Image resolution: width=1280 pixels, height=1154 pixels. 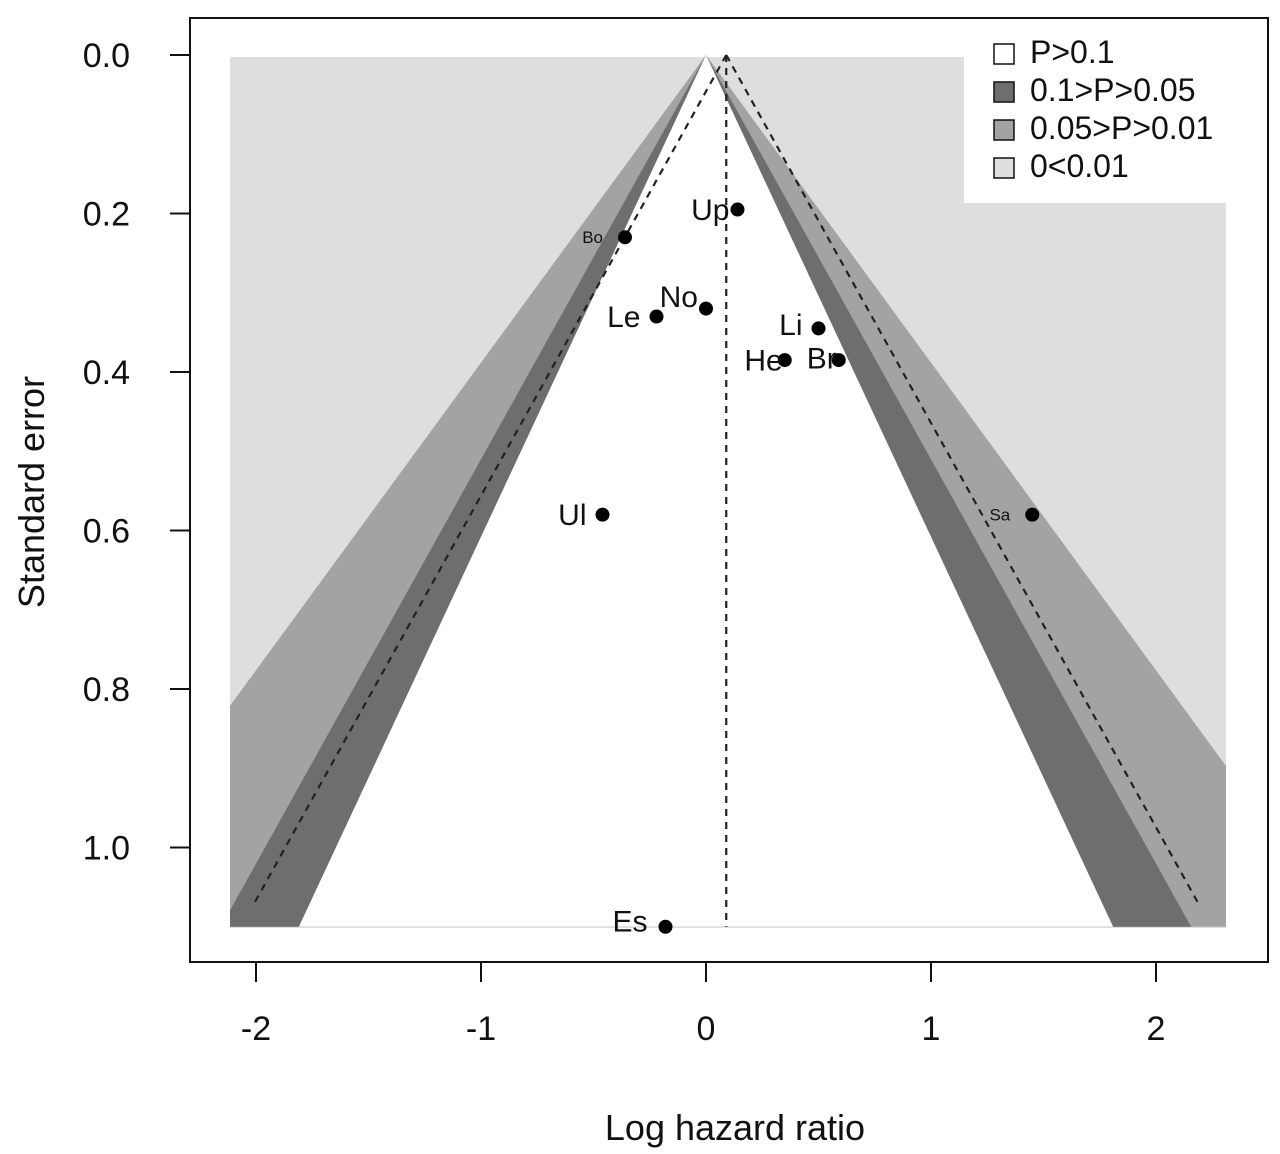 I want to click on label-Ul: Ul, so click(x=572, y=515).